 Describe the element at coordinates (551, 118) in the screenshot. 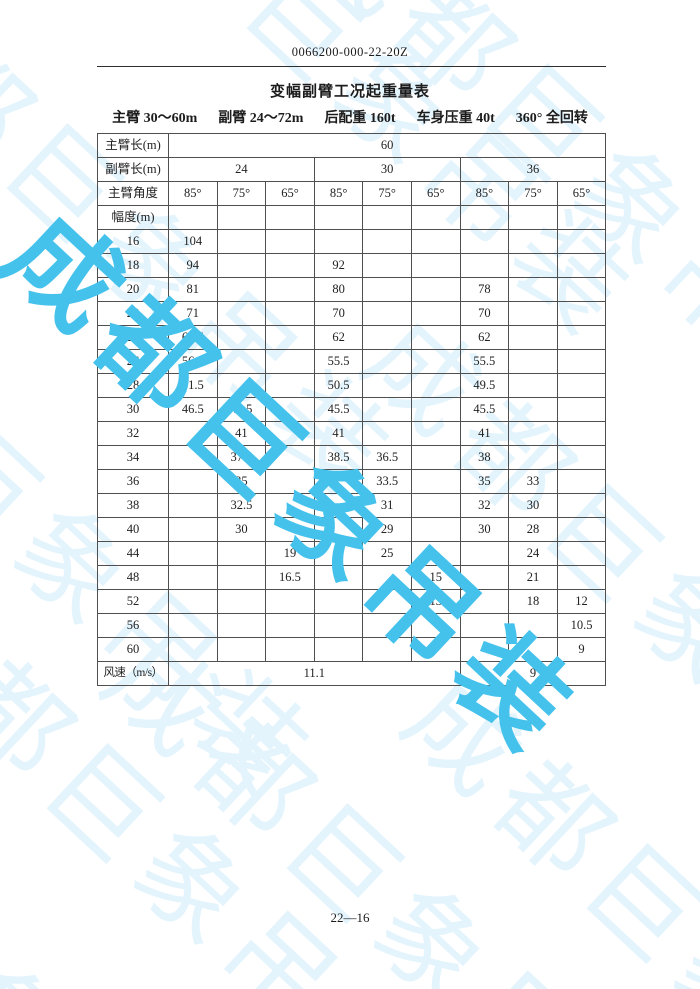

I see `condition-slewing: 360° 全回转` at that location.